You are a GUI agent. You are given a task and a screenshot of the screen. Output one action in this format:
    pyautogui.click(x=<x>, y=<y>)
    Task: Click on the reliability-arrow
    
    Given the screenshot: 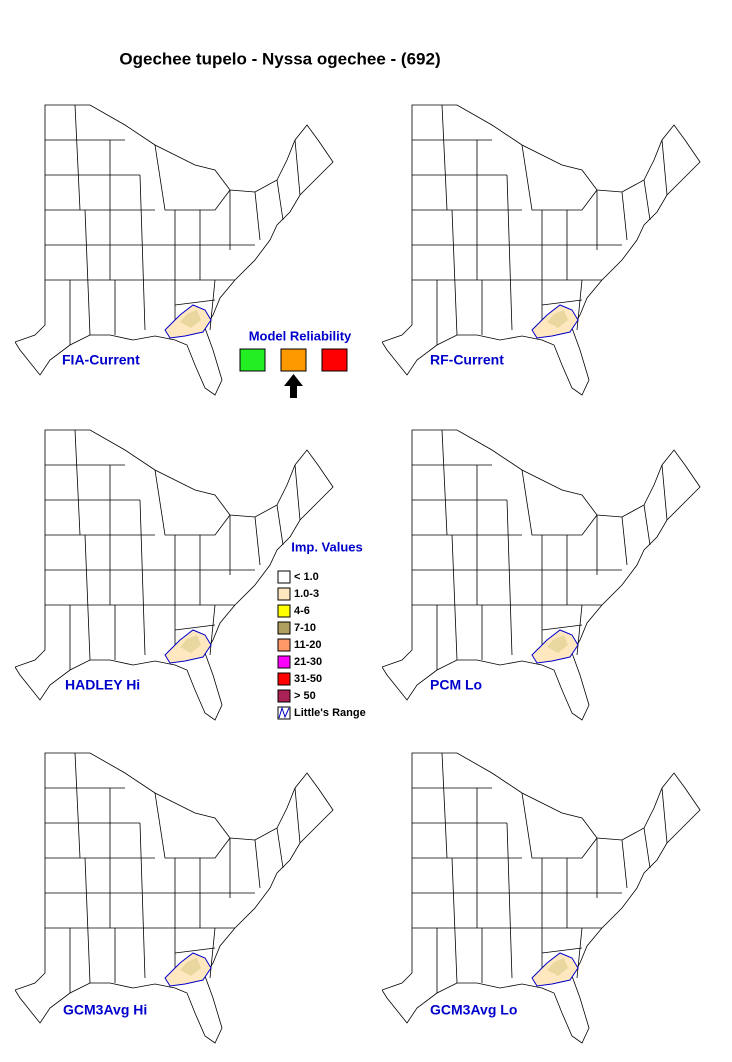 What is the action you would take?
    pyautogui.click(x=293, y=386)
    